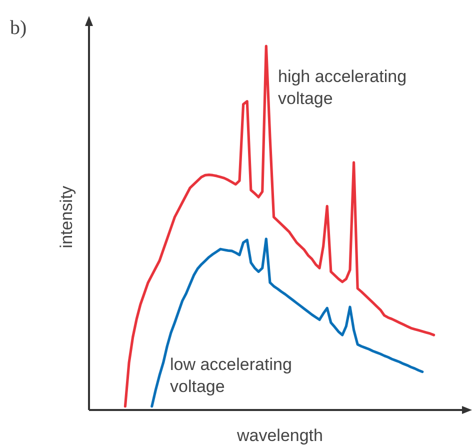  What do you see at coordinates (280, 435) in the screenshot?
I see `x-axis-title: wavelength` at bounding box center [280, 435].